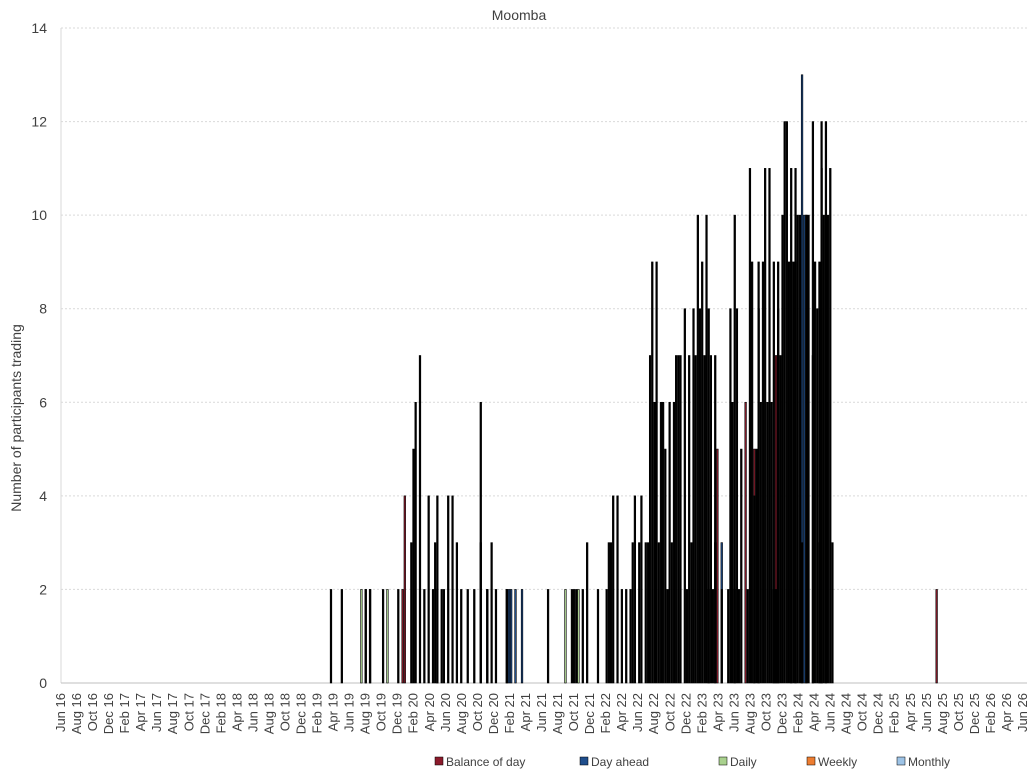 Image resolution: width=1036 pixels, height=772 pixels. What do you see at coordinates (39, 28) in the screenshot?
I see `y-tick-label: 14` at bounding box center [39, 28].